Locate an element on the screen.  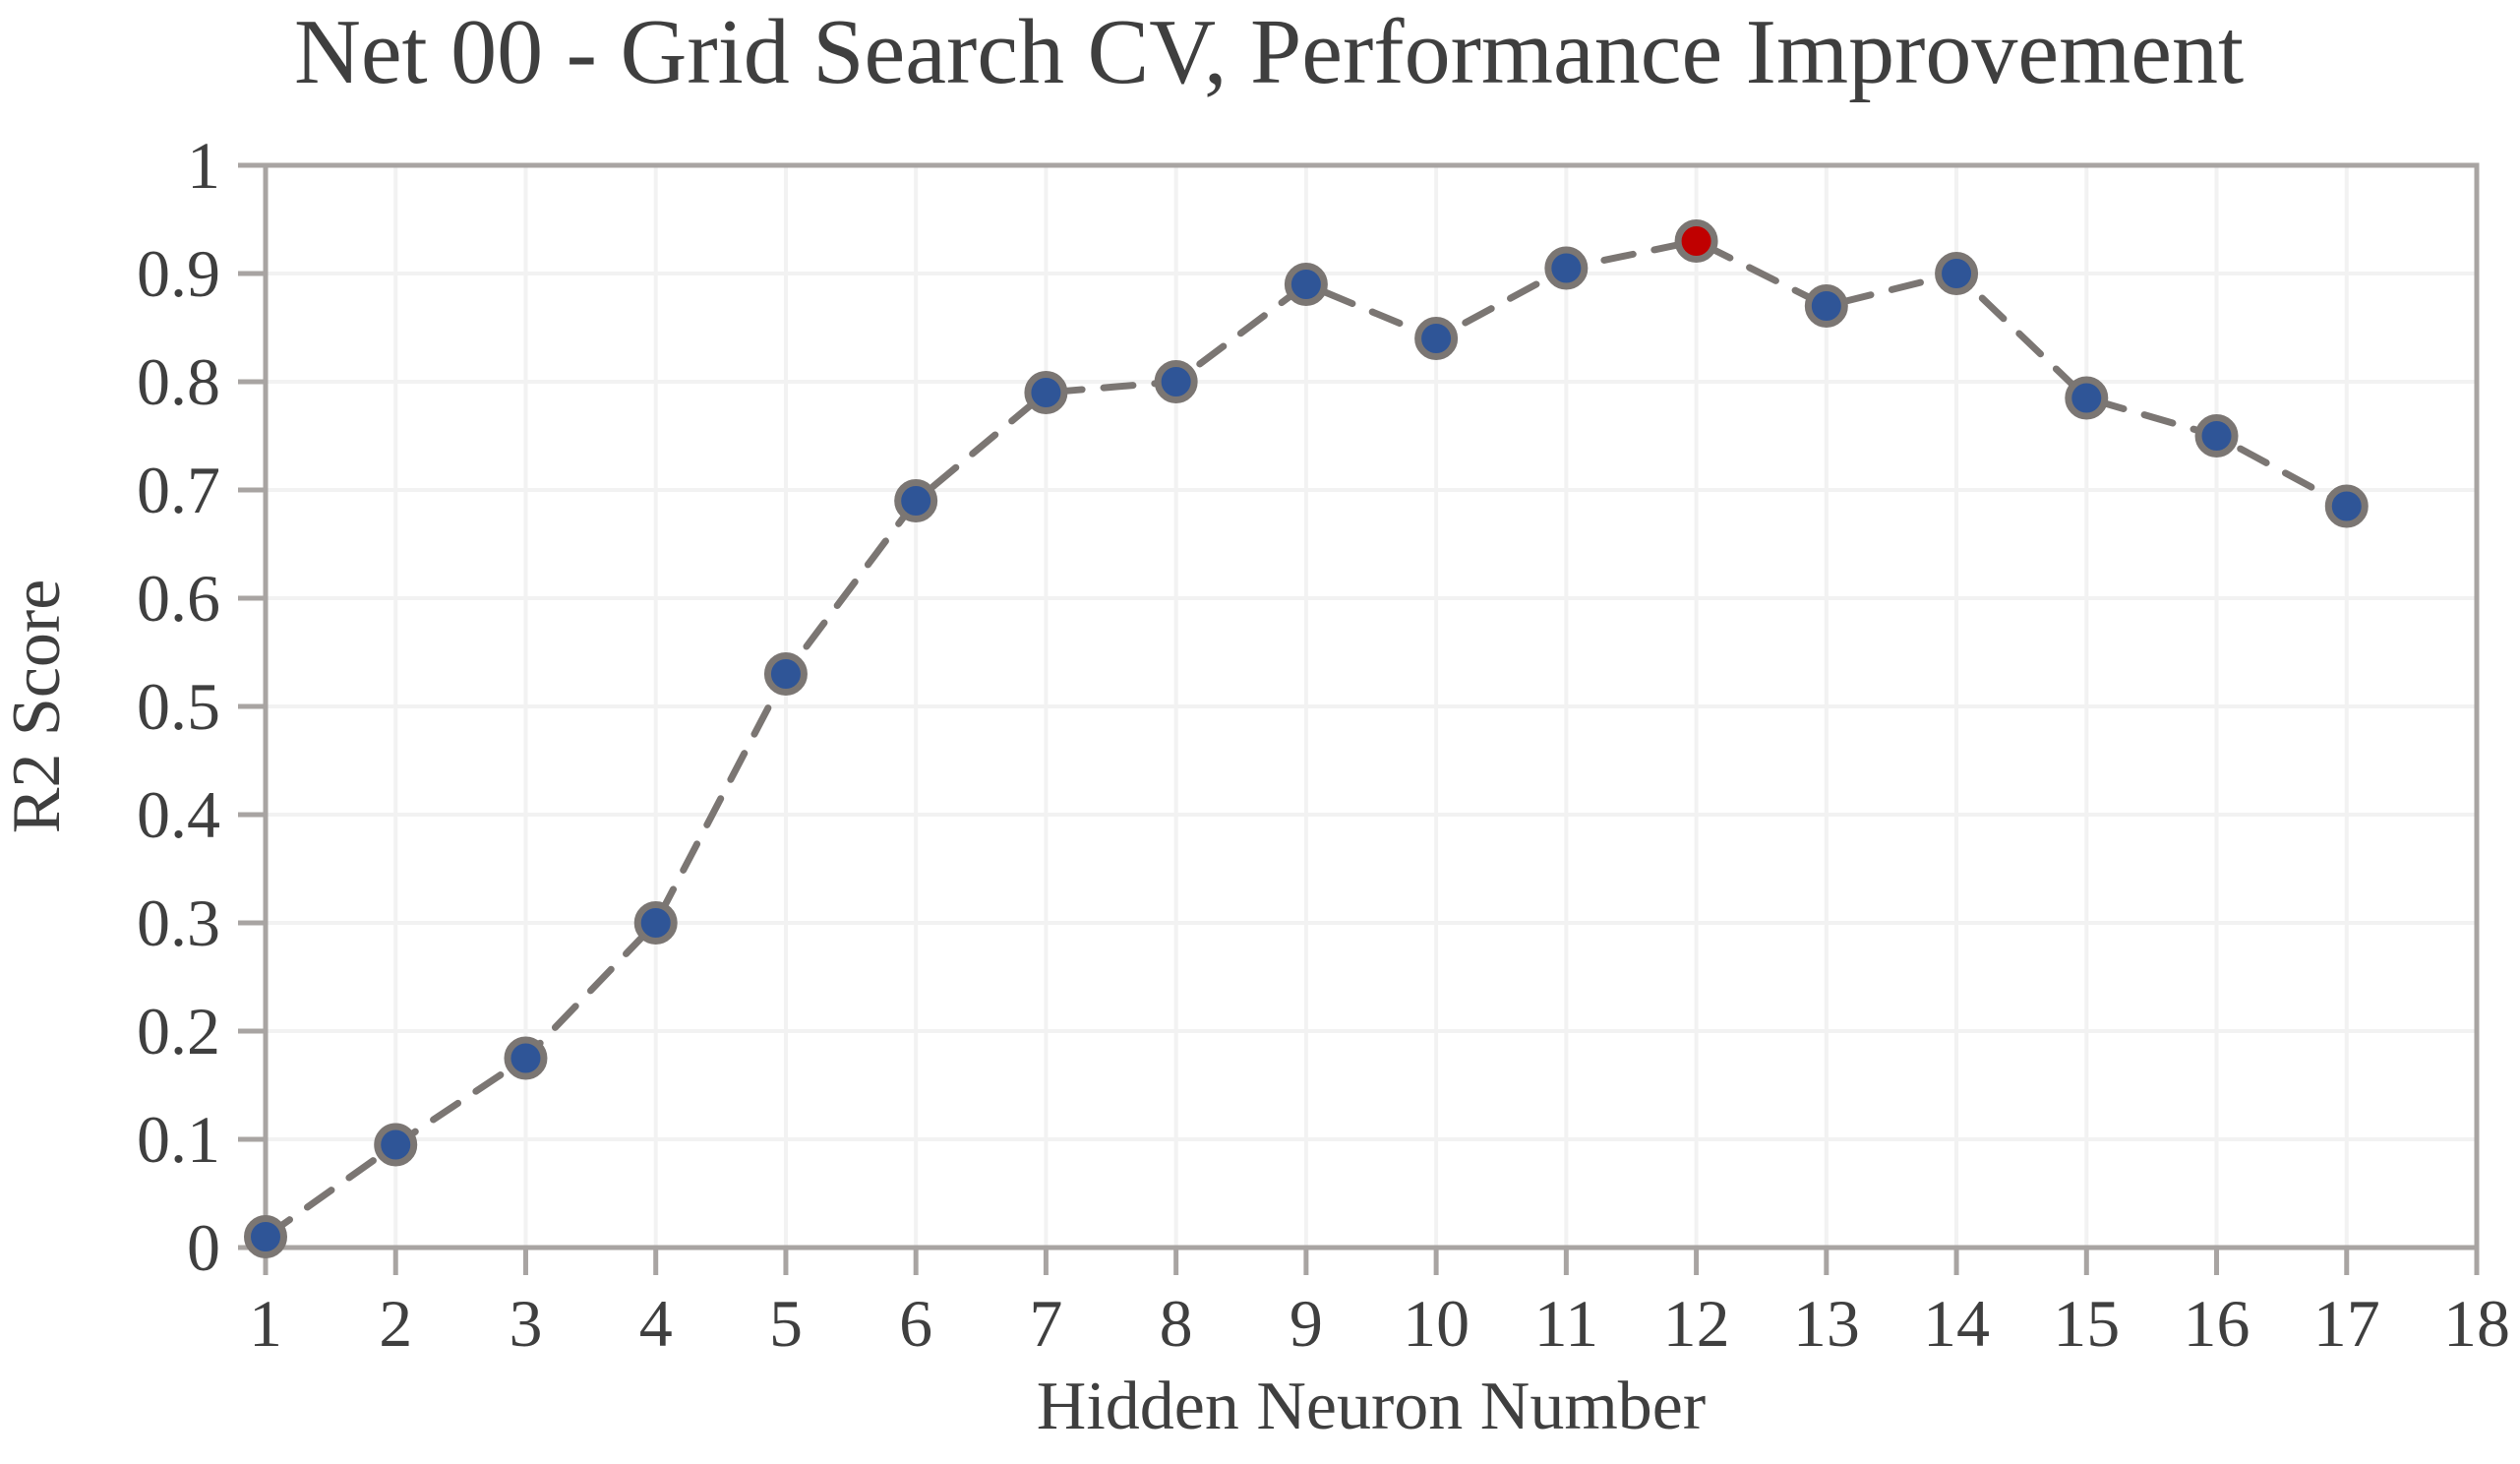
y-tick-label: 0.7 is located at coordinates (178, 490).